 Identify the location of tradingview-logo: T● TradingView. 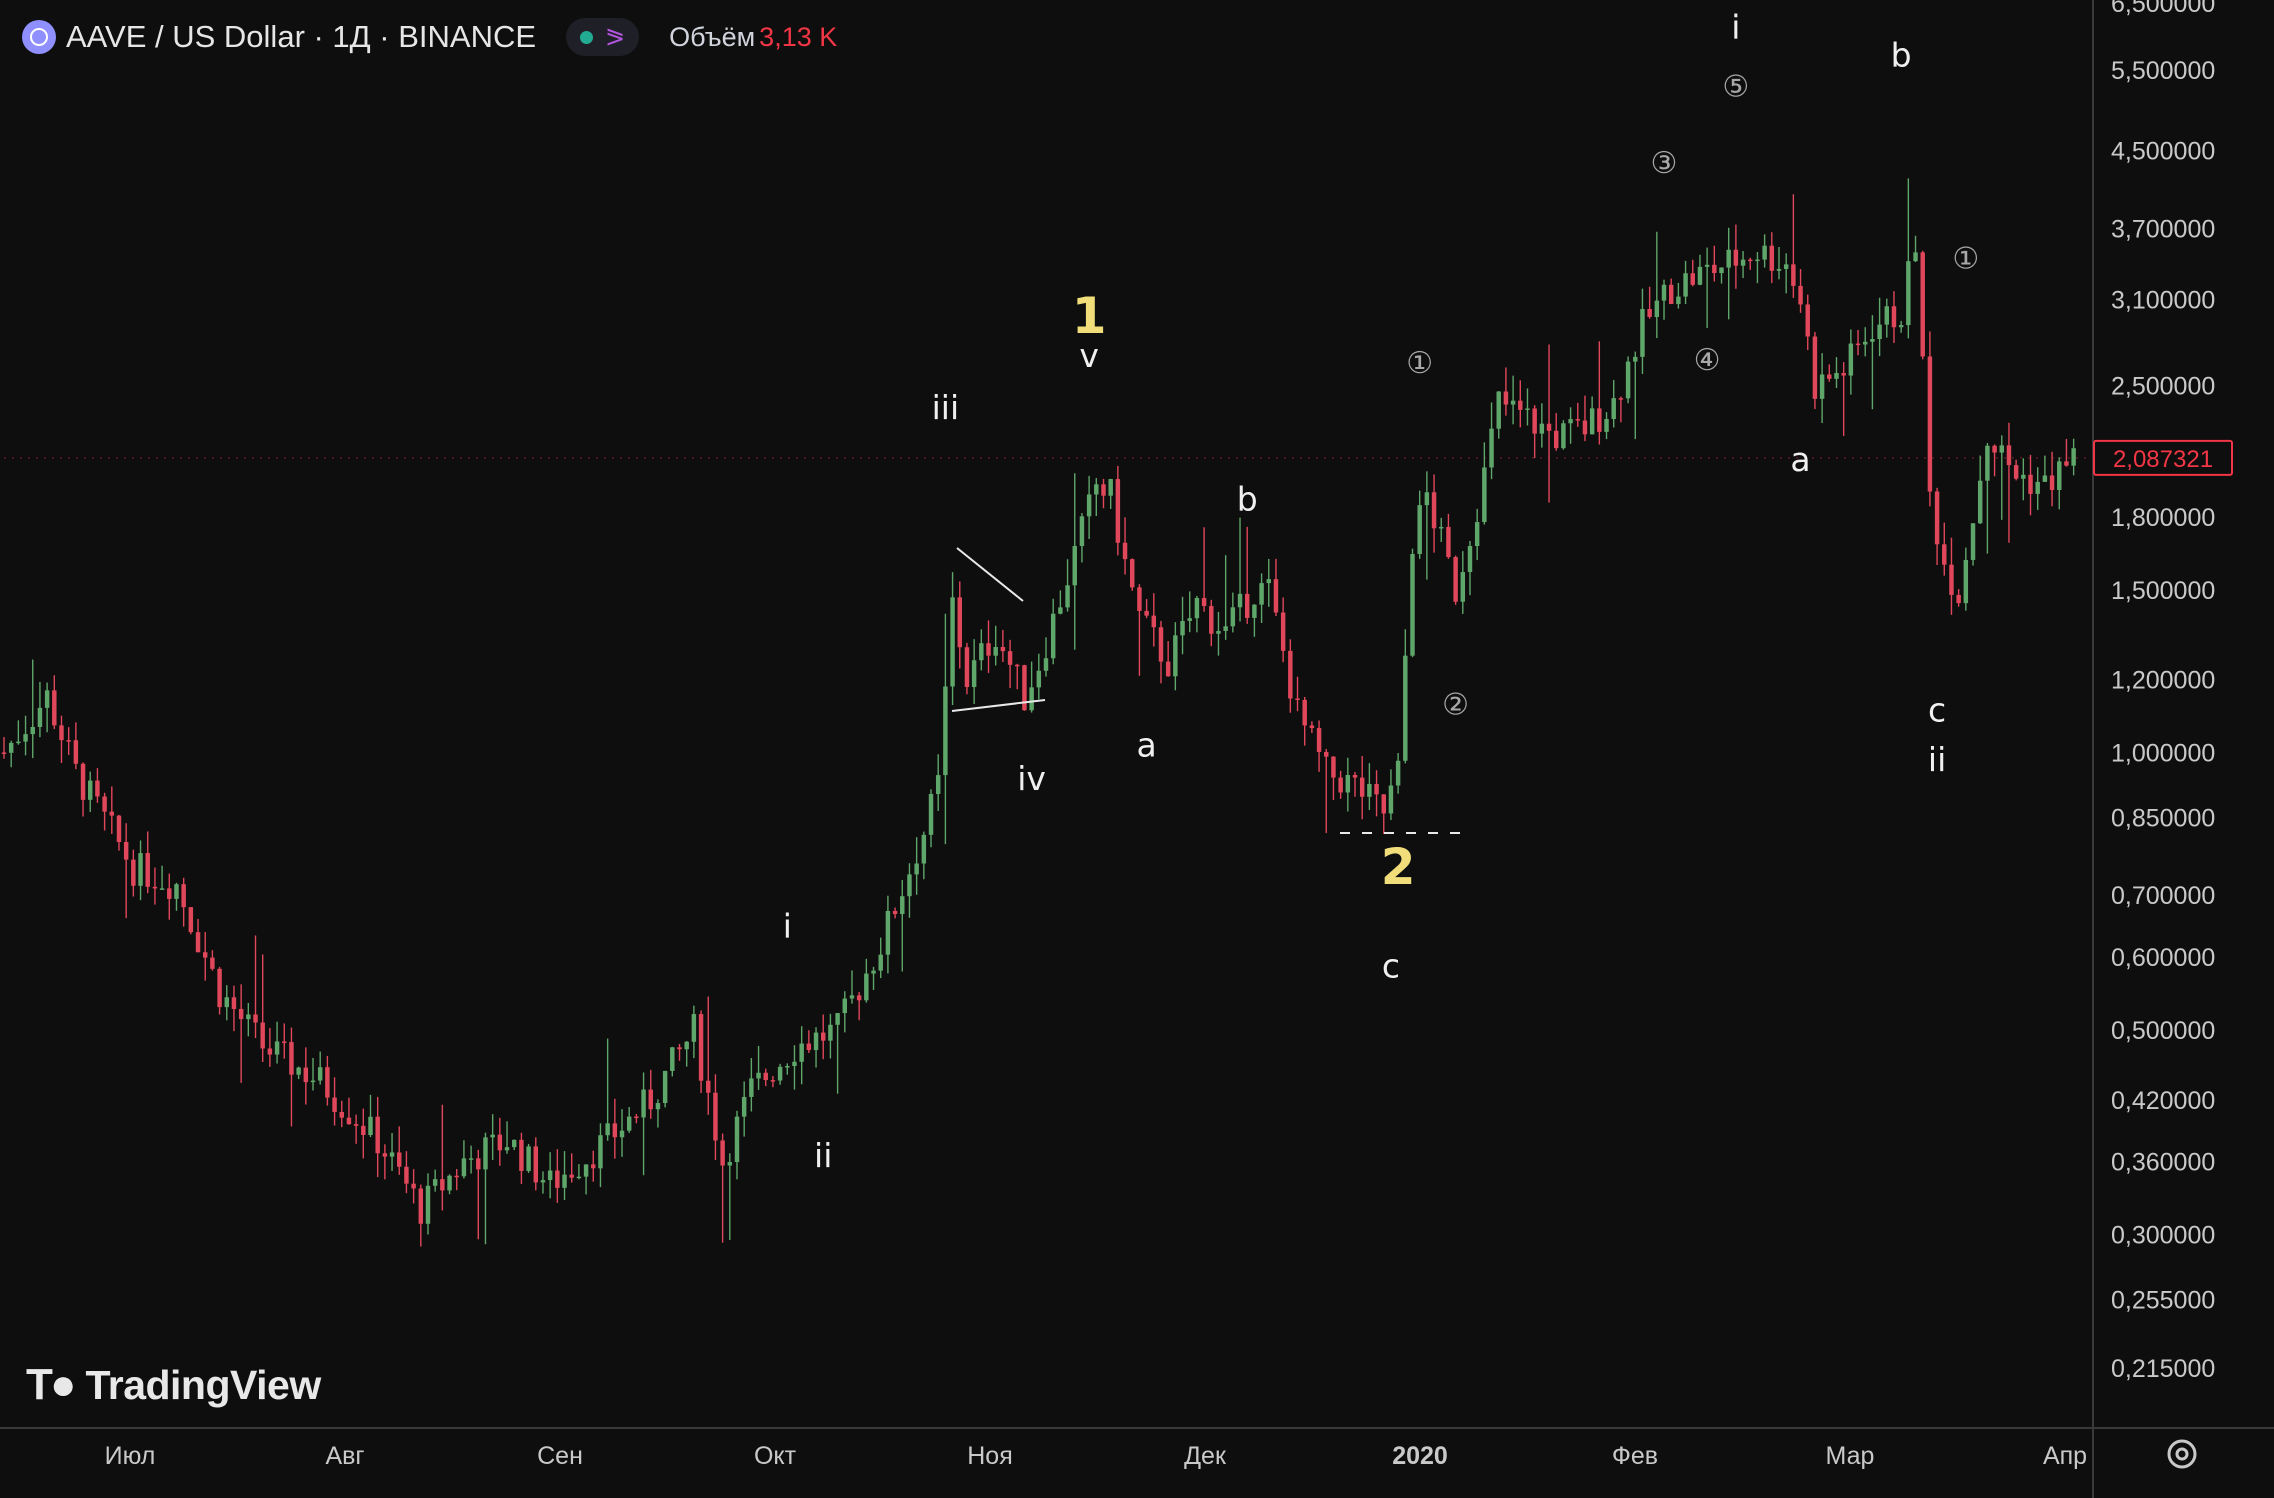
(173, 1385).